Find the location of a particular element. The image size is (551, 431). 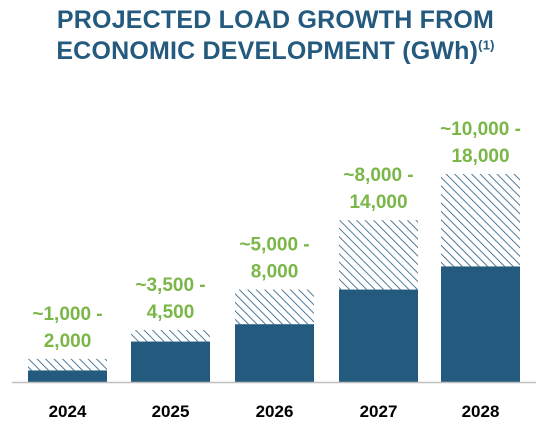

data-label-2027-line-2: 14,000 is located at coordinates (378, 202).